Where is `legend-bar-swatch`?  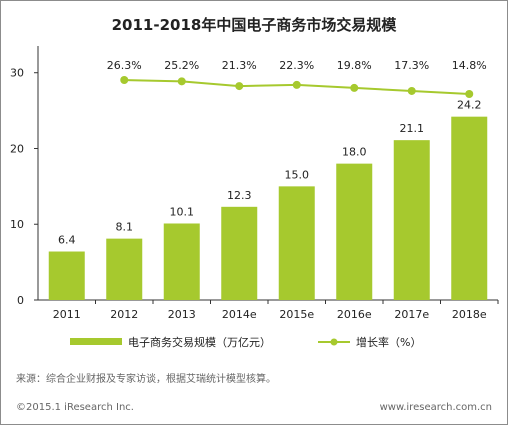 legend-bar-swatch is located at coordinates (96, 341).